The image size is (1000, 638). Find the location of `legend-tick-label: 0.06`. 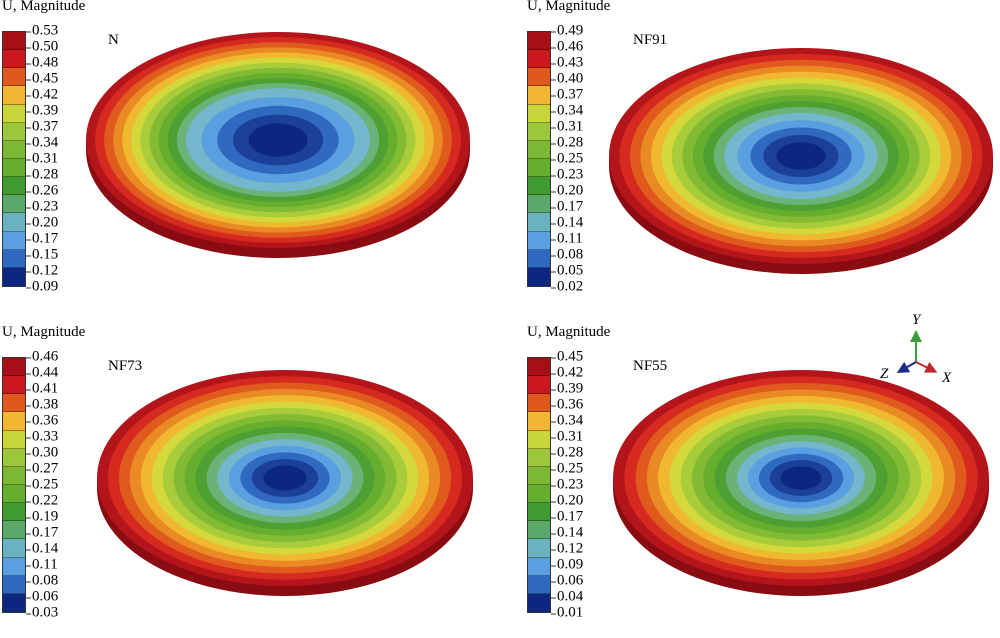

legend-tick-label: 0.06 is located at coordinates (42, 596).